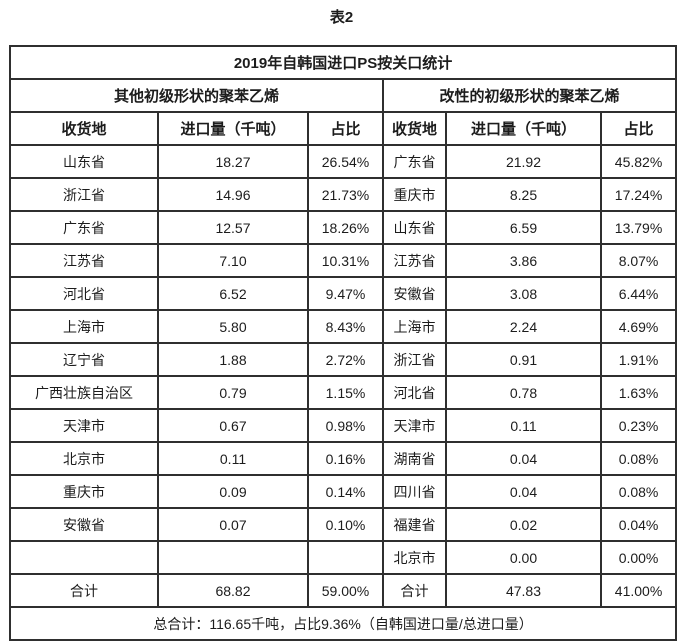 The image size is (683, 644). What do you see at coordinates (343, 491) in the screenshot?
I see `table-row: 重庆市 0.09 0.14% 四川省 0.04 0.08%` at bounding box center [343, 491].